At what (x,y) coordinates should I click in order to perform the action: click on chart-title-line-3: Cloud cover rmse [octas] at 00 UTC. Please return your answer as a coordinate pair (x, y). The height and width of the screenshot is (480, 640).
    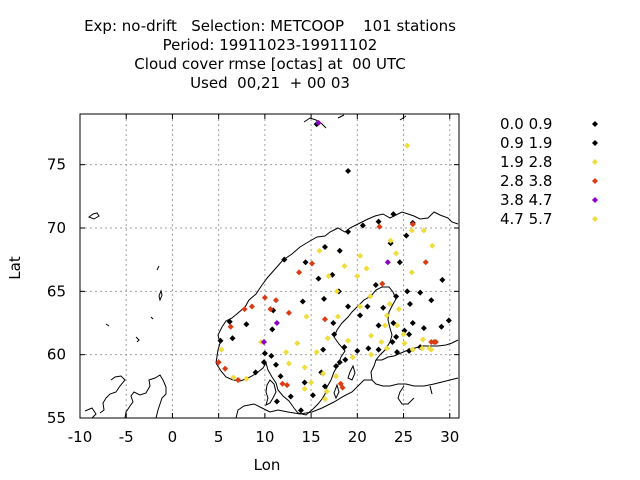
    Looking at the image, I should click on (270, 64).